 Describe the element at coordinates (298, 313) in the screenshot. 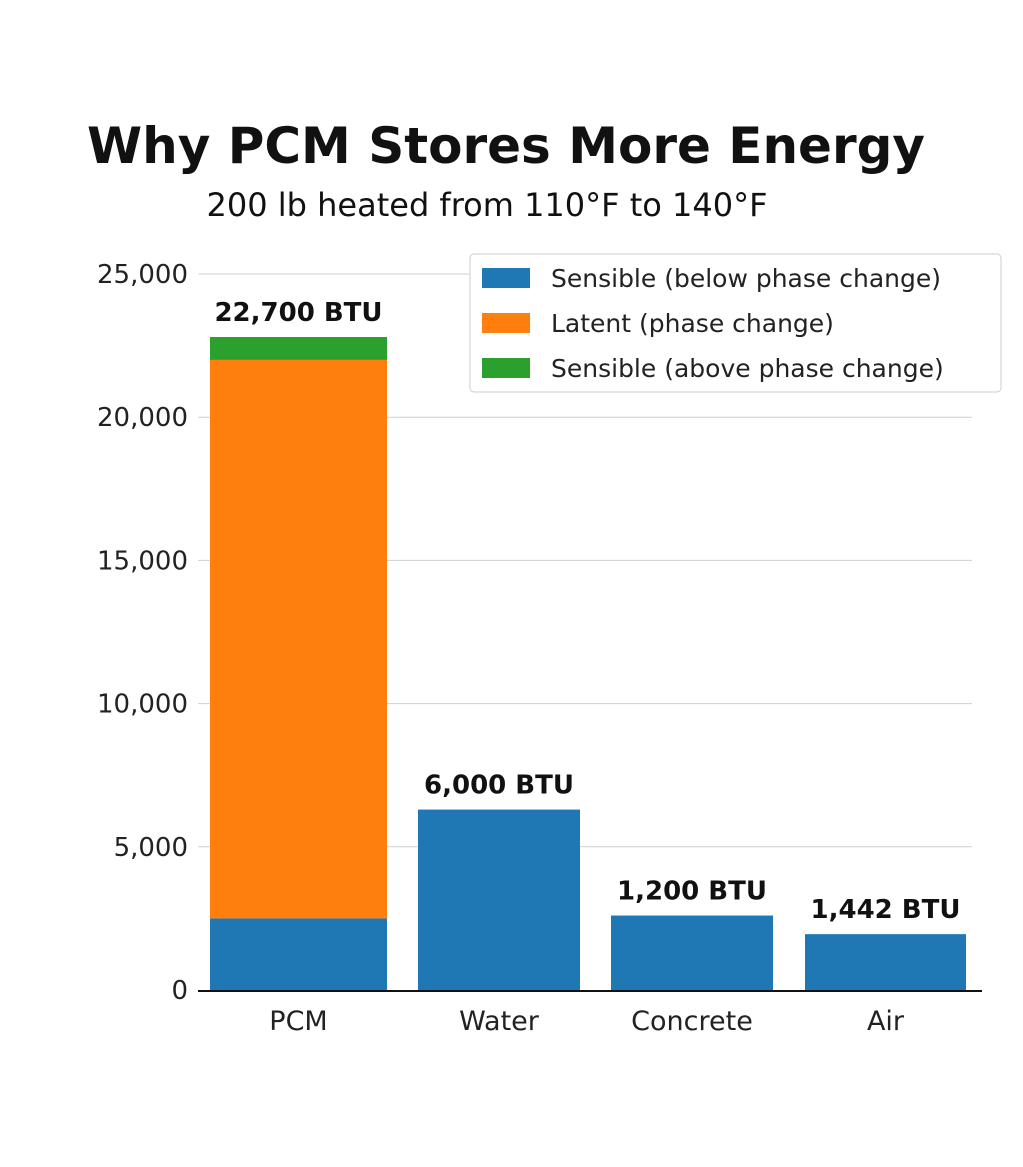

I see `data-label: 22,700 BTU` at that location.